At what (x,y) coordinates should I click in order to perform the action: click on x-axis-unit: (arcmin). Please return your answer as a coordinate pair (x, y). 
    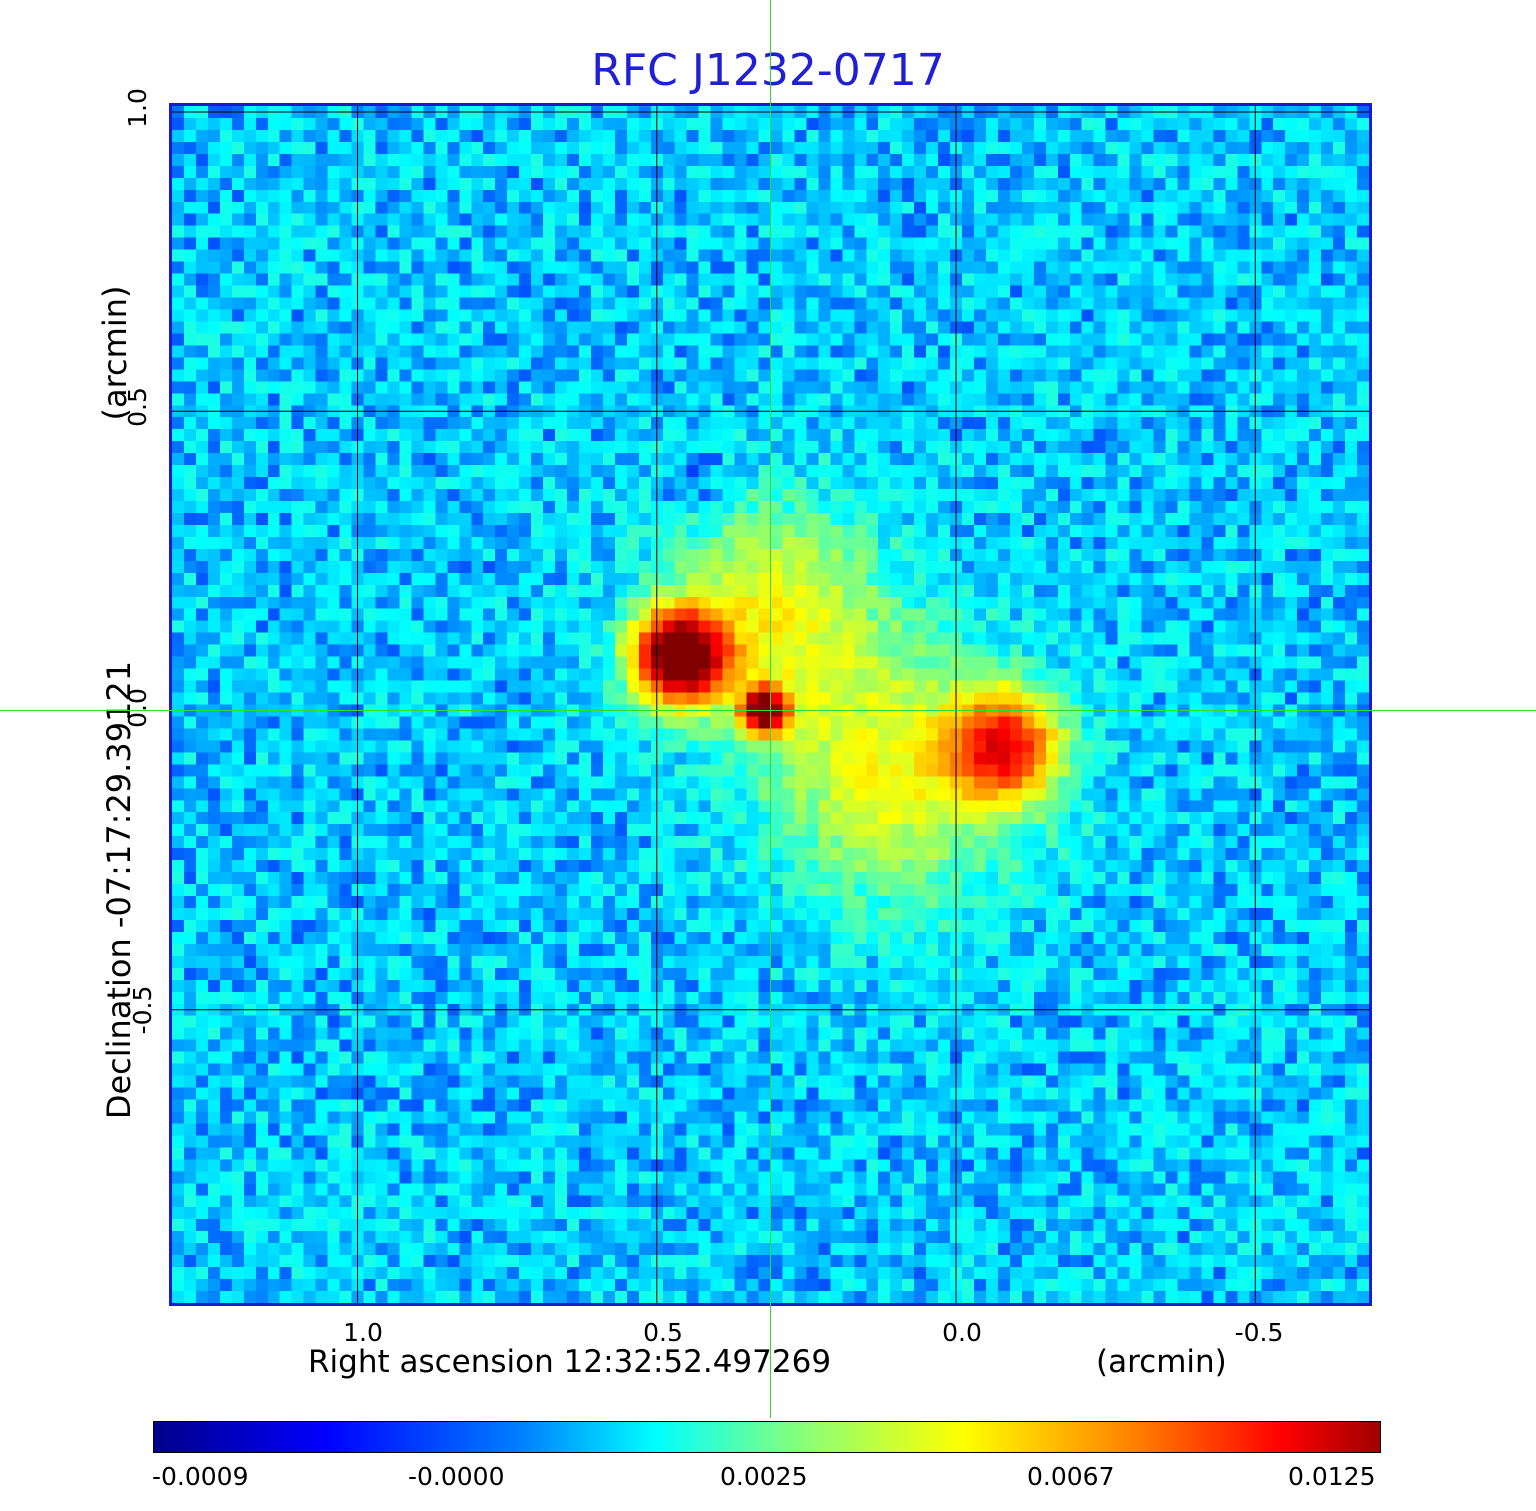
    Looking at the image, I should click on (1161, 1362).